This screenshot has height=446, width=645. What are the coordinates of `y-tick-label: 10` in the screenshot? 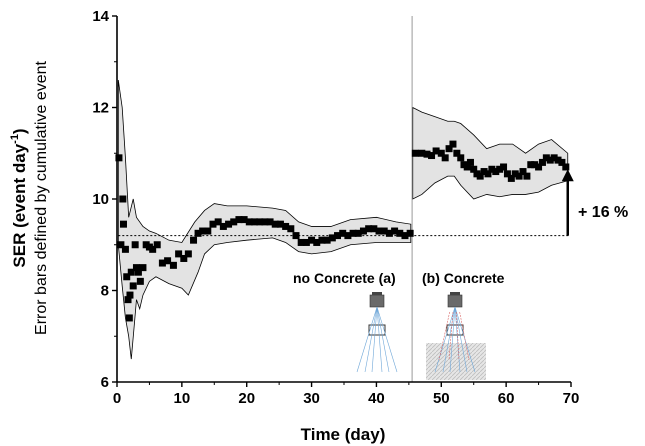 It's located at (100, 199).